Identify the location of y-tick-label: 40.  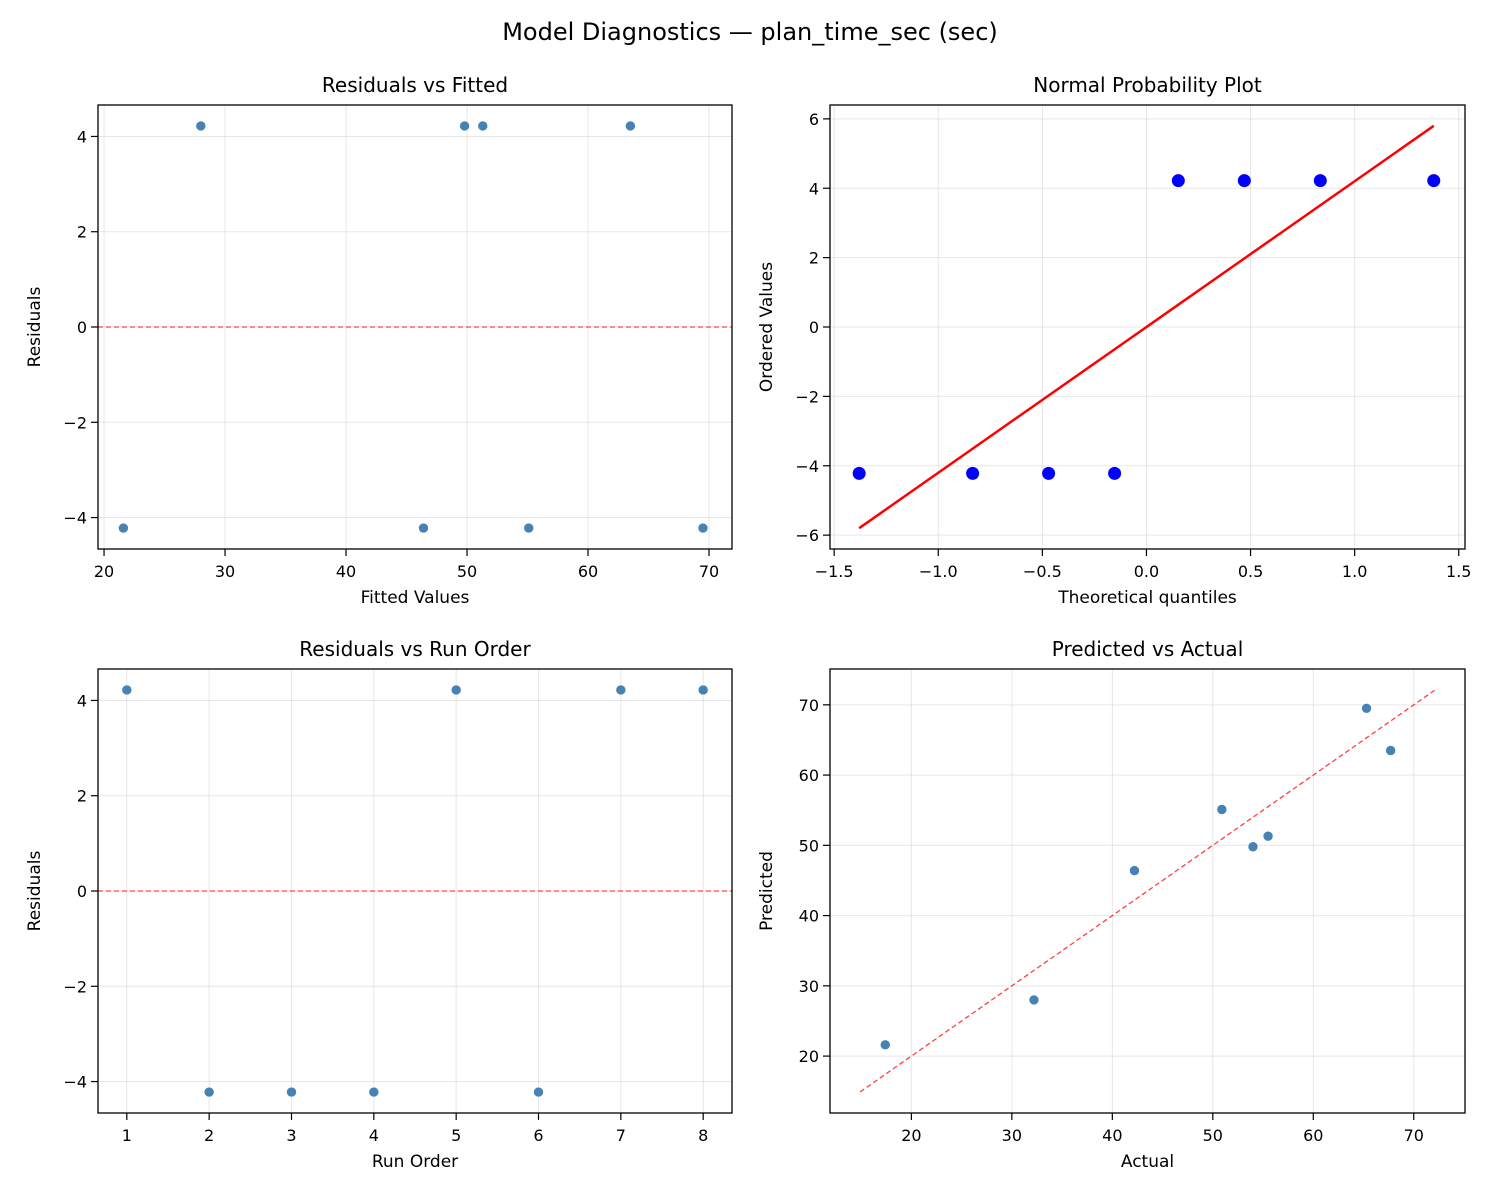
(809, 916).